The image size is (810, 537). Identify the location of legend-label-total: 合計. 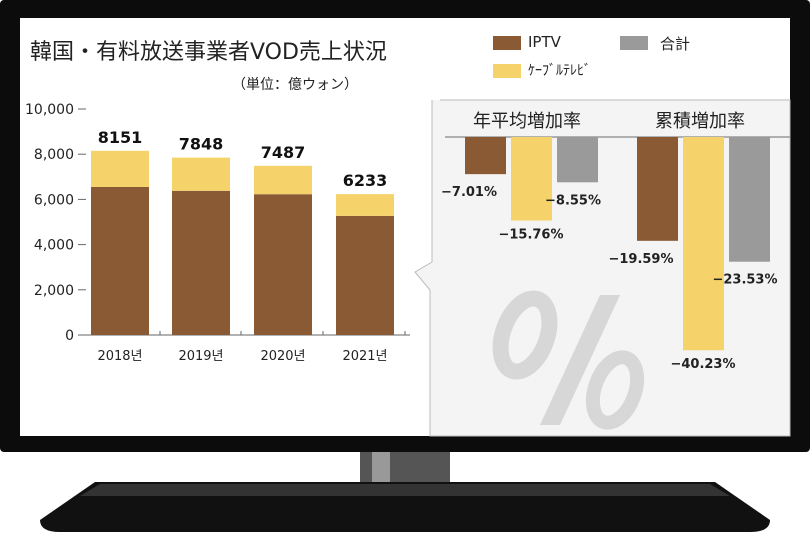
(675, 44).